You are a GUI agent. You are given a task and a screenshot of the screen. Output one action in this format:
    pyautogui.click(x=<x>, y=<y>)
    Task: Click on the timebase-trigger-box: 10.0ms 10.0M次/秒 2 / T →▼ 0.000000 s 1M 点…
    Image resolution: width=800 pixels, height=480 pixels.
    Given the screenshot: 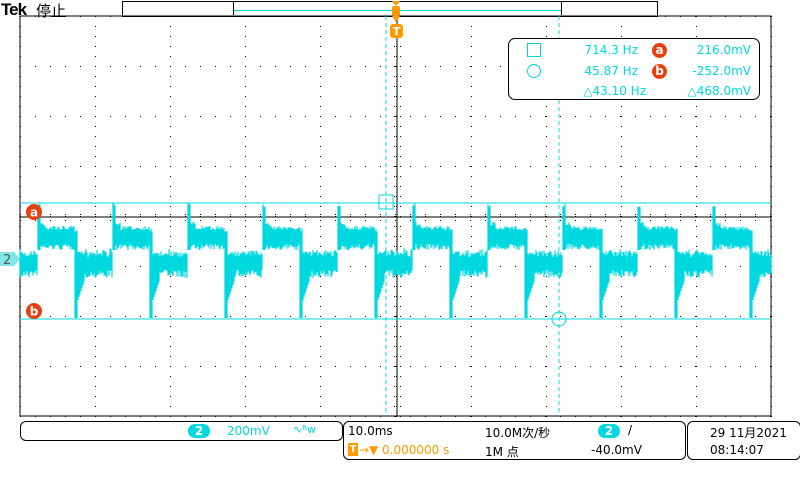 What is the action you would take?
    pyautogui.click(x=514, y=440)
    